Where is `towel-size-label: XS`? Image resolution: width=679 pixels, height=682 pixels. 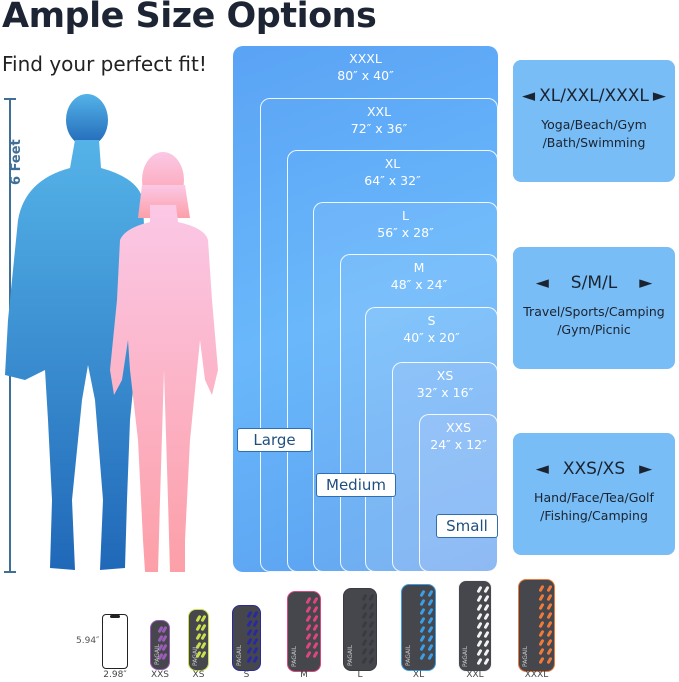 towel-size-label: XS is located at coordinates (198, 675).